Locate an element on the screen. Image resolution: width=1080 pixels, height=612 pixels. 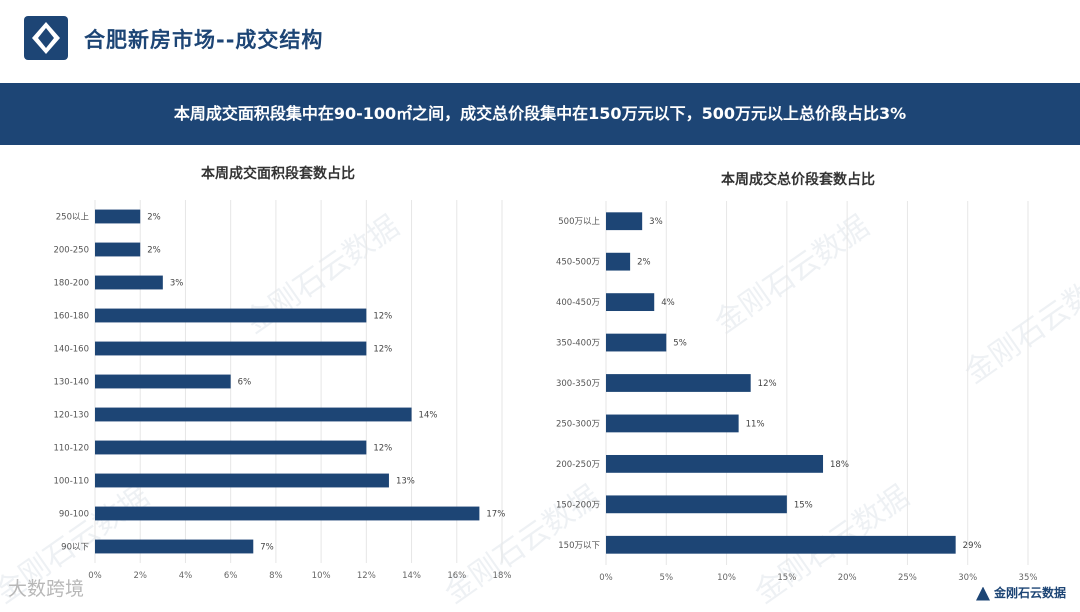
category-label: 200-250 is located at coordinates (71, 251).